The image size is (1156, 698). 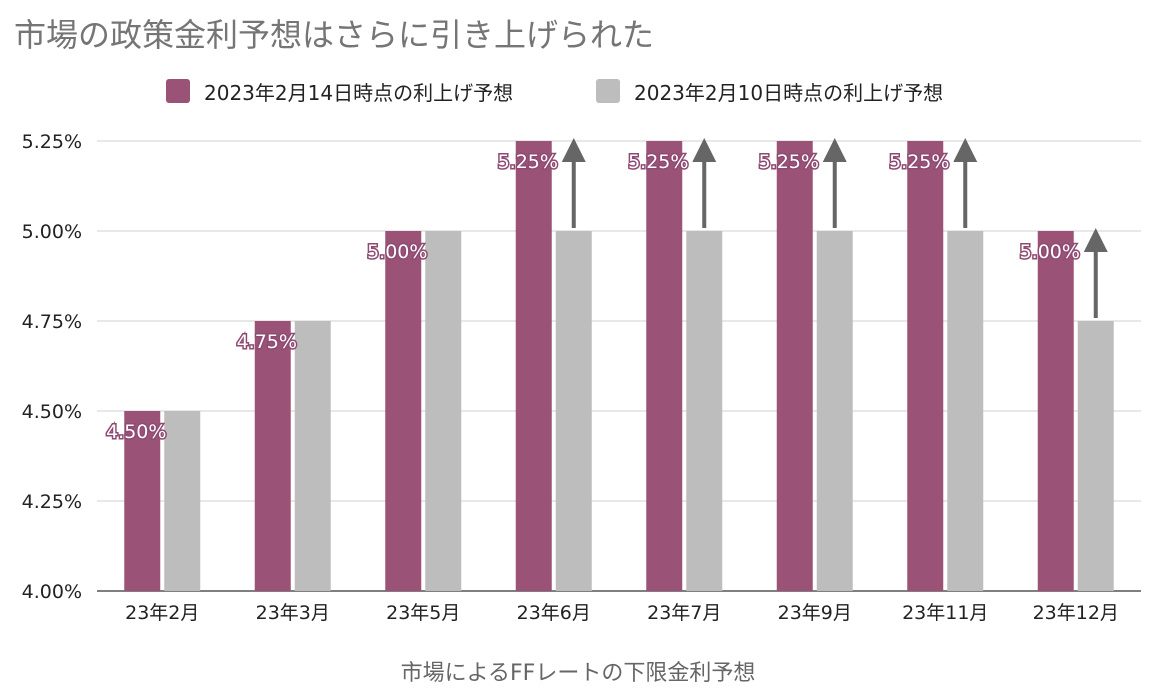 I want to click on y-tick-label: 4.75%, so click(x=52, y=322).